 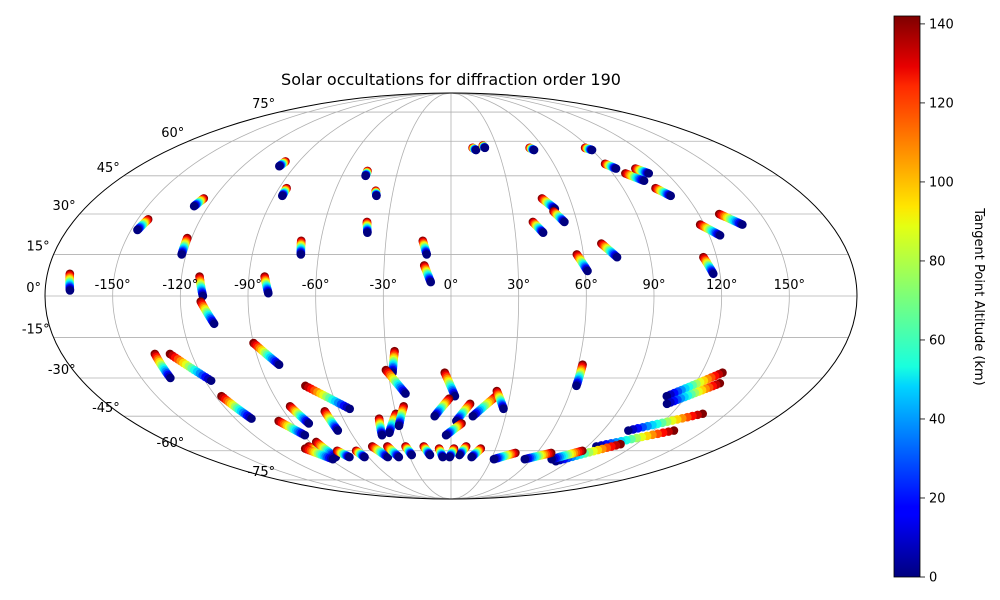 What do you see at coordinates (789, 285) in the screenshot?
I see `lon-tick-label: 150°` at bounding box center [789, 285].